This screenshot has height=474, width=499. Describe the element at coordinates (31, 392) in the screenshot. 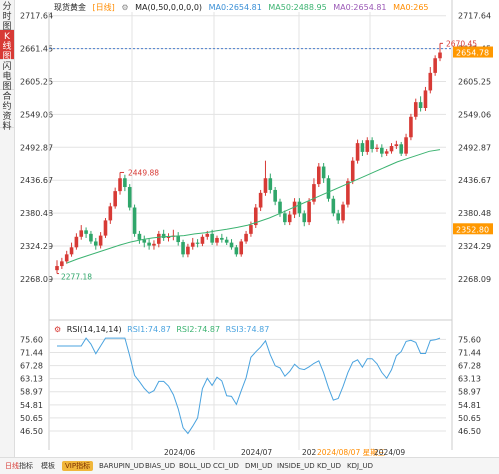

I see `rsi-tick-left: 58.97` at that location.